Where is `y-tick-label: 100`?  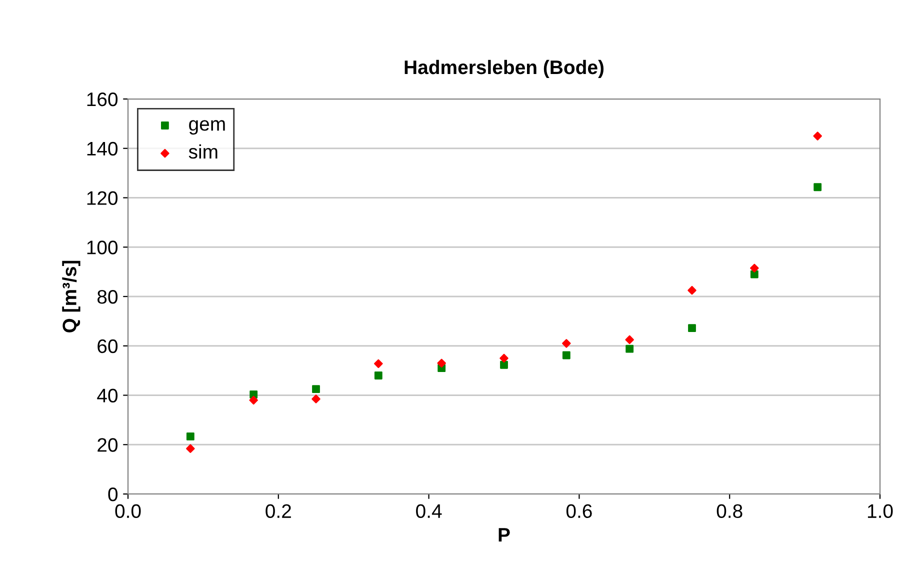 y-tick-label: 100 is located at coordinates (102, 247).